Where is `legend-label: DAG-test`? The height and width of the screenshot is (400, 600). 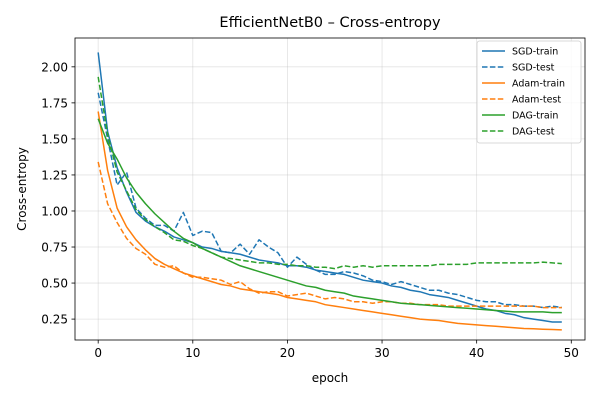 legend-label: DAG-test is located at coordinates (533, 132).